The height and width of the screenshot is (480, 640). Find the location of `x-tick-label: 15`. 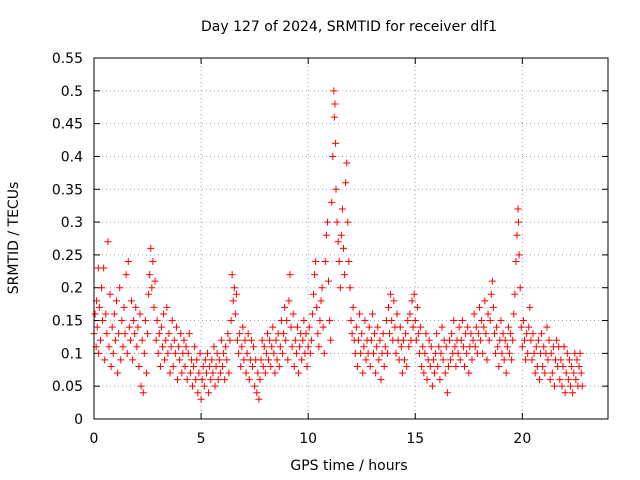

x-tick-label: 15 is located at coordinates (415, 439).